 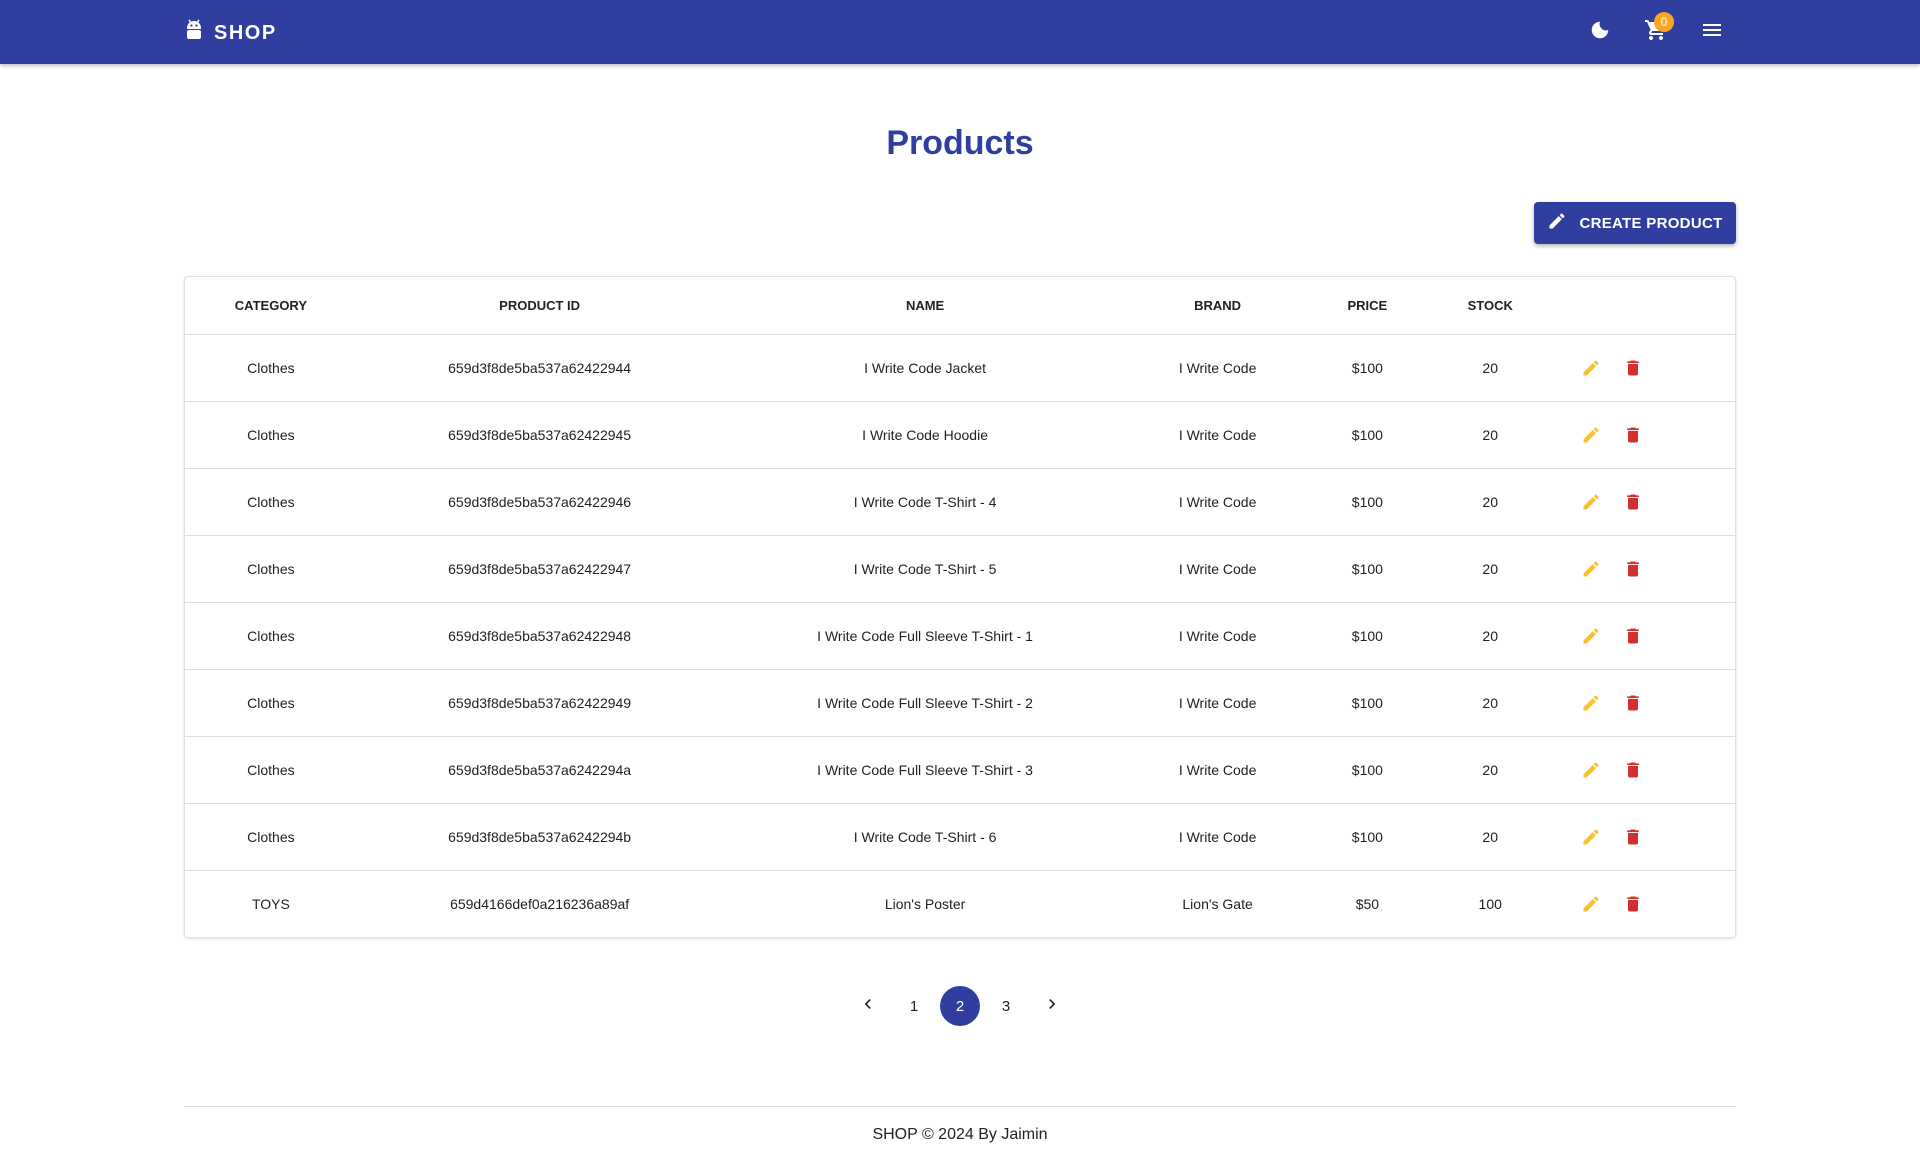 What do you see at coordinates (1217, 306) in the screenshot?
I see `column-header-brand: BRAND` at bounding box center [1217, 306].